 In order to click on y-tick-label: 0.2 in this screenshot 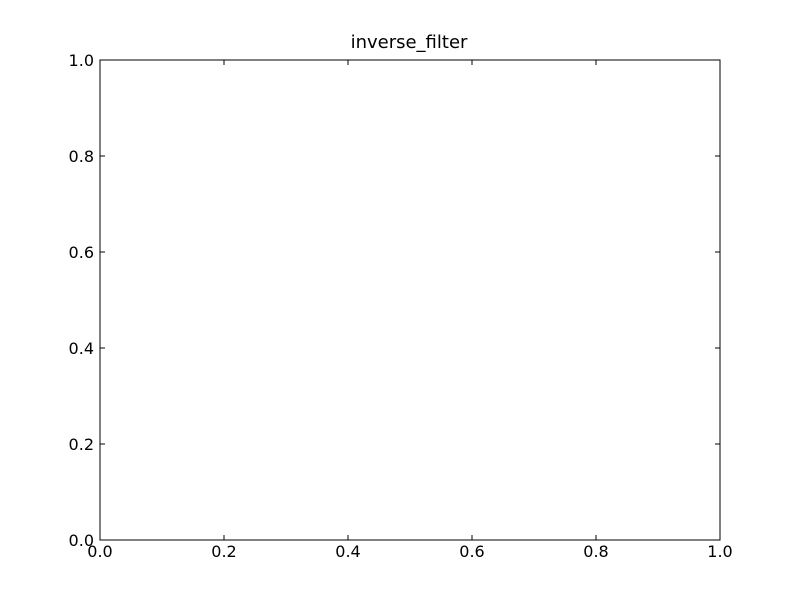, I will do `click(81, 444)`.